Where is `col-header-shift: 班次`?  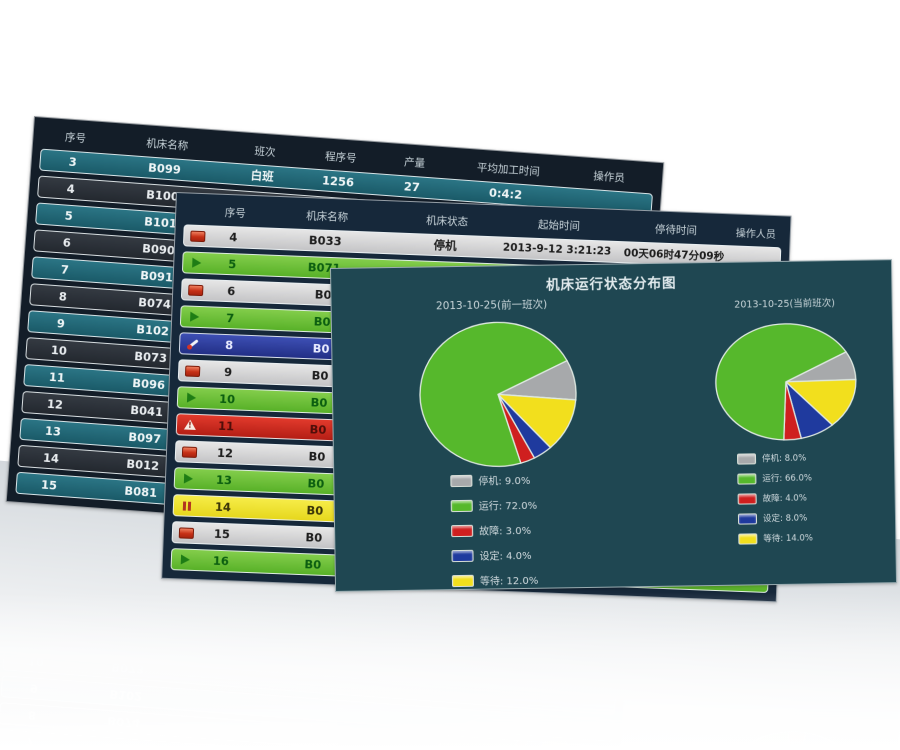
col-header-shift: 班次 is located at coordinates (265, 152).